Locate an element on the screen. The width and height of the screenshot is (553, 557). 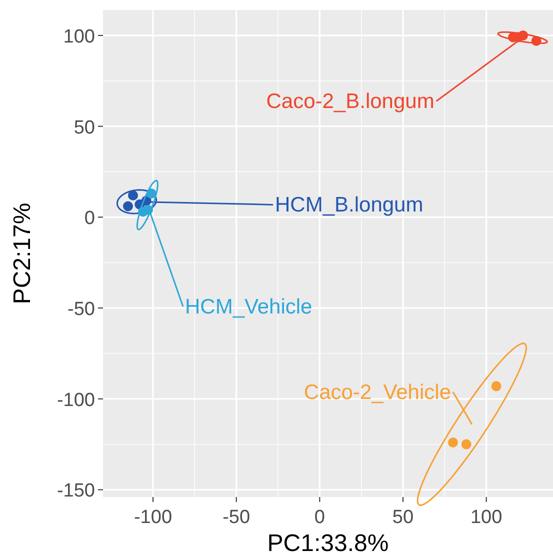
y-tick-label: -50 is located at coordinates (81, 309).